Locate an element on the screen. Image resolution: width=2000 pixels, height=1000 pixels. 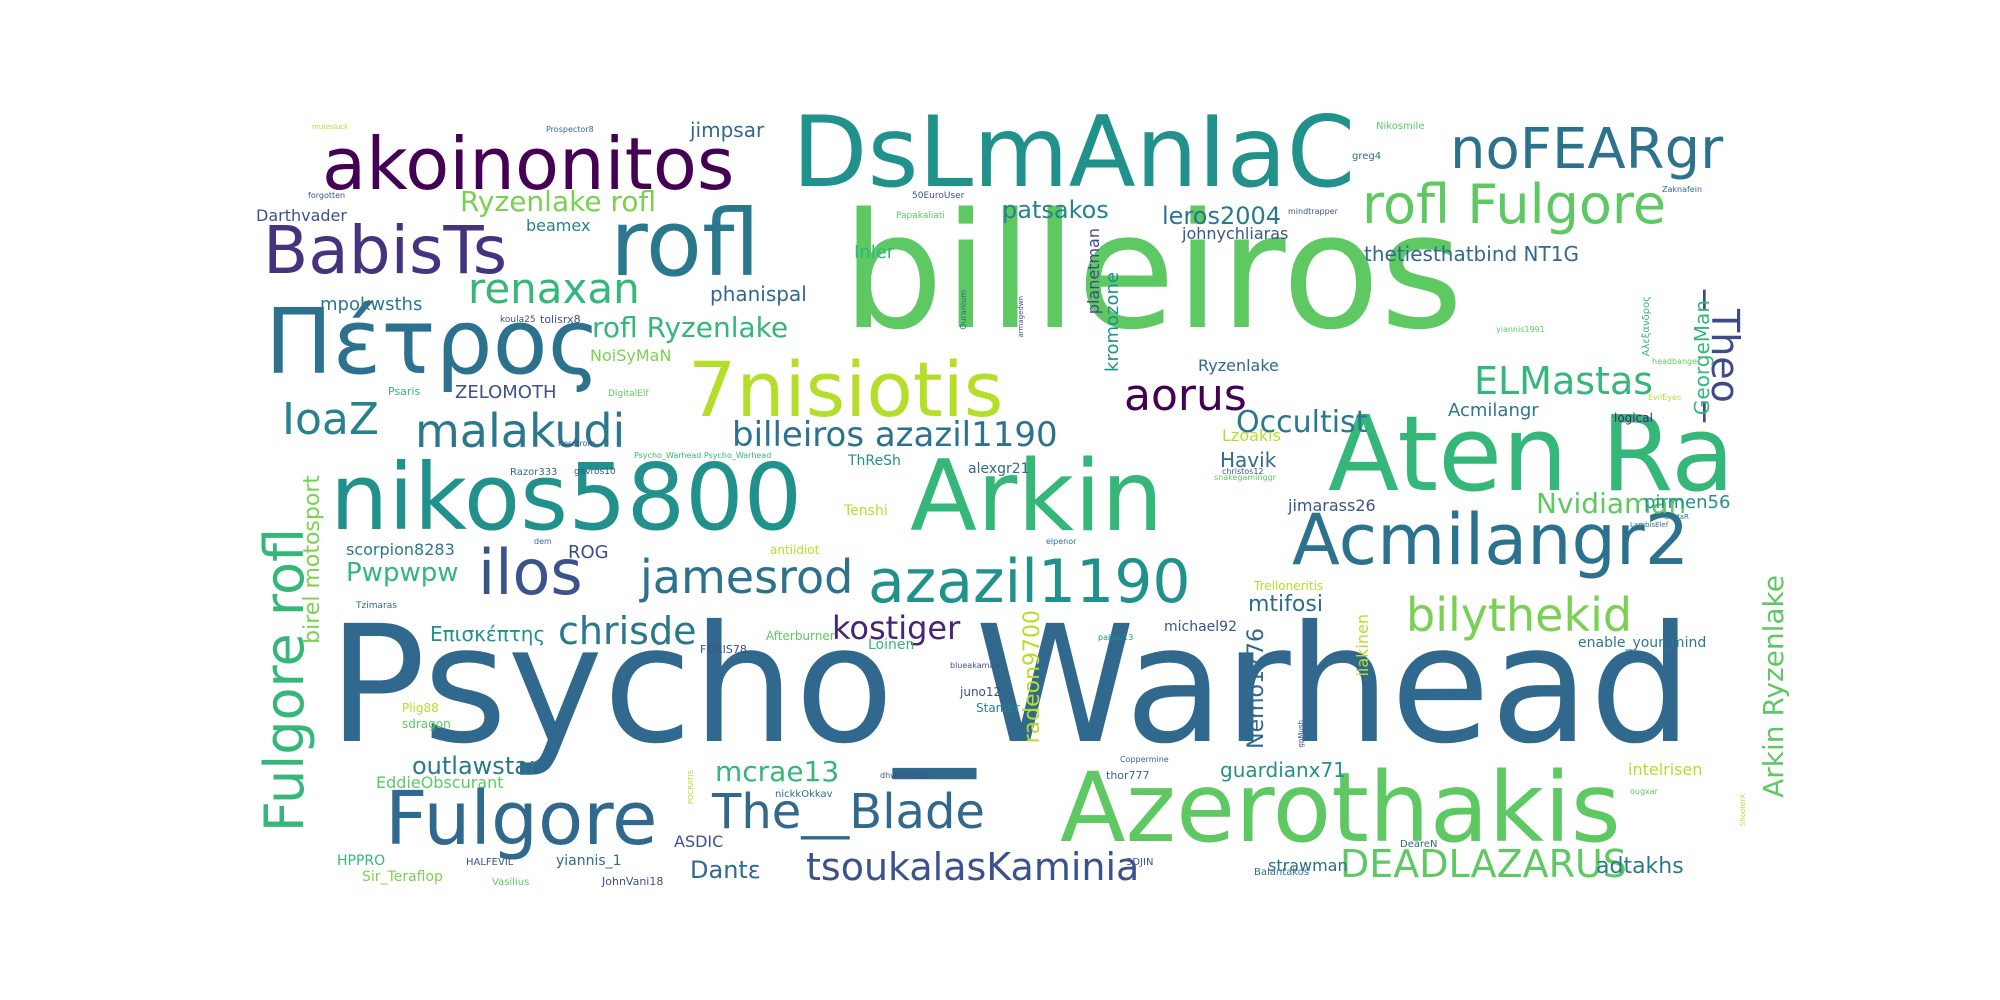
word: NoiSyMaN is located at coordinates (631, 355).